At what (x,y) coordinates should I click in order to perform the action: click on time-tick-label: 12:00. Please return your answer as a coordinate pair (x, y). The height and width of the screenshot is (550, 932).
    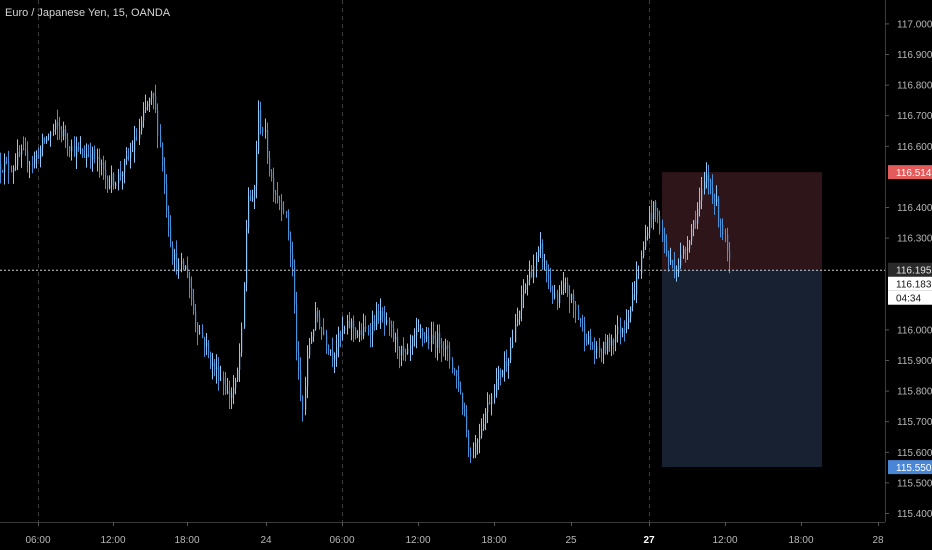
    Looking at the image, I should click on (112, 540).